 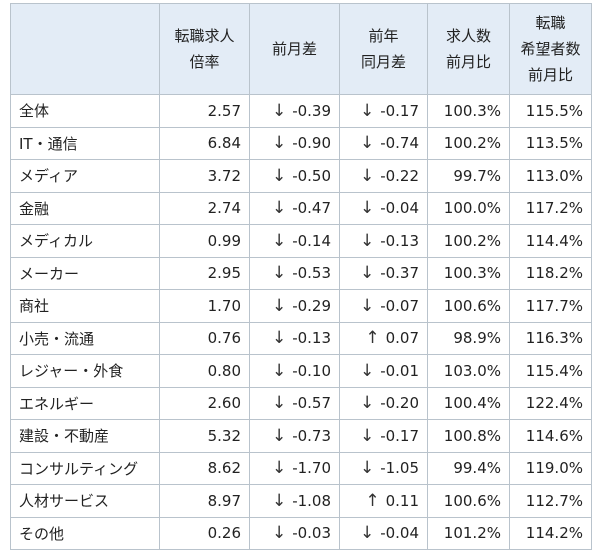 I want to click on table-row: 全体 2.57 ↓ -0.39 ↓ -0.17 100.3% 115.5%, so click(x=301, y=111).